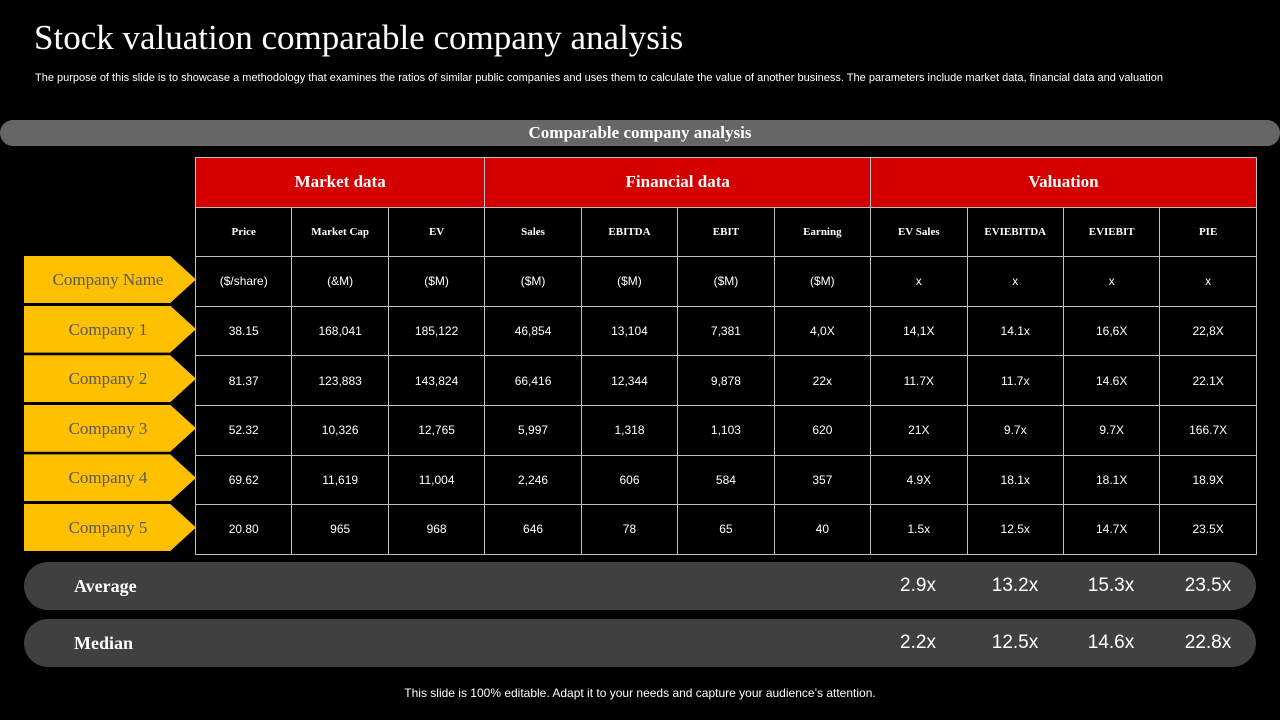  Describe the element at coordinates (243, 281) in the screenshot. I see `unit-cell: ($/share)` at that location.